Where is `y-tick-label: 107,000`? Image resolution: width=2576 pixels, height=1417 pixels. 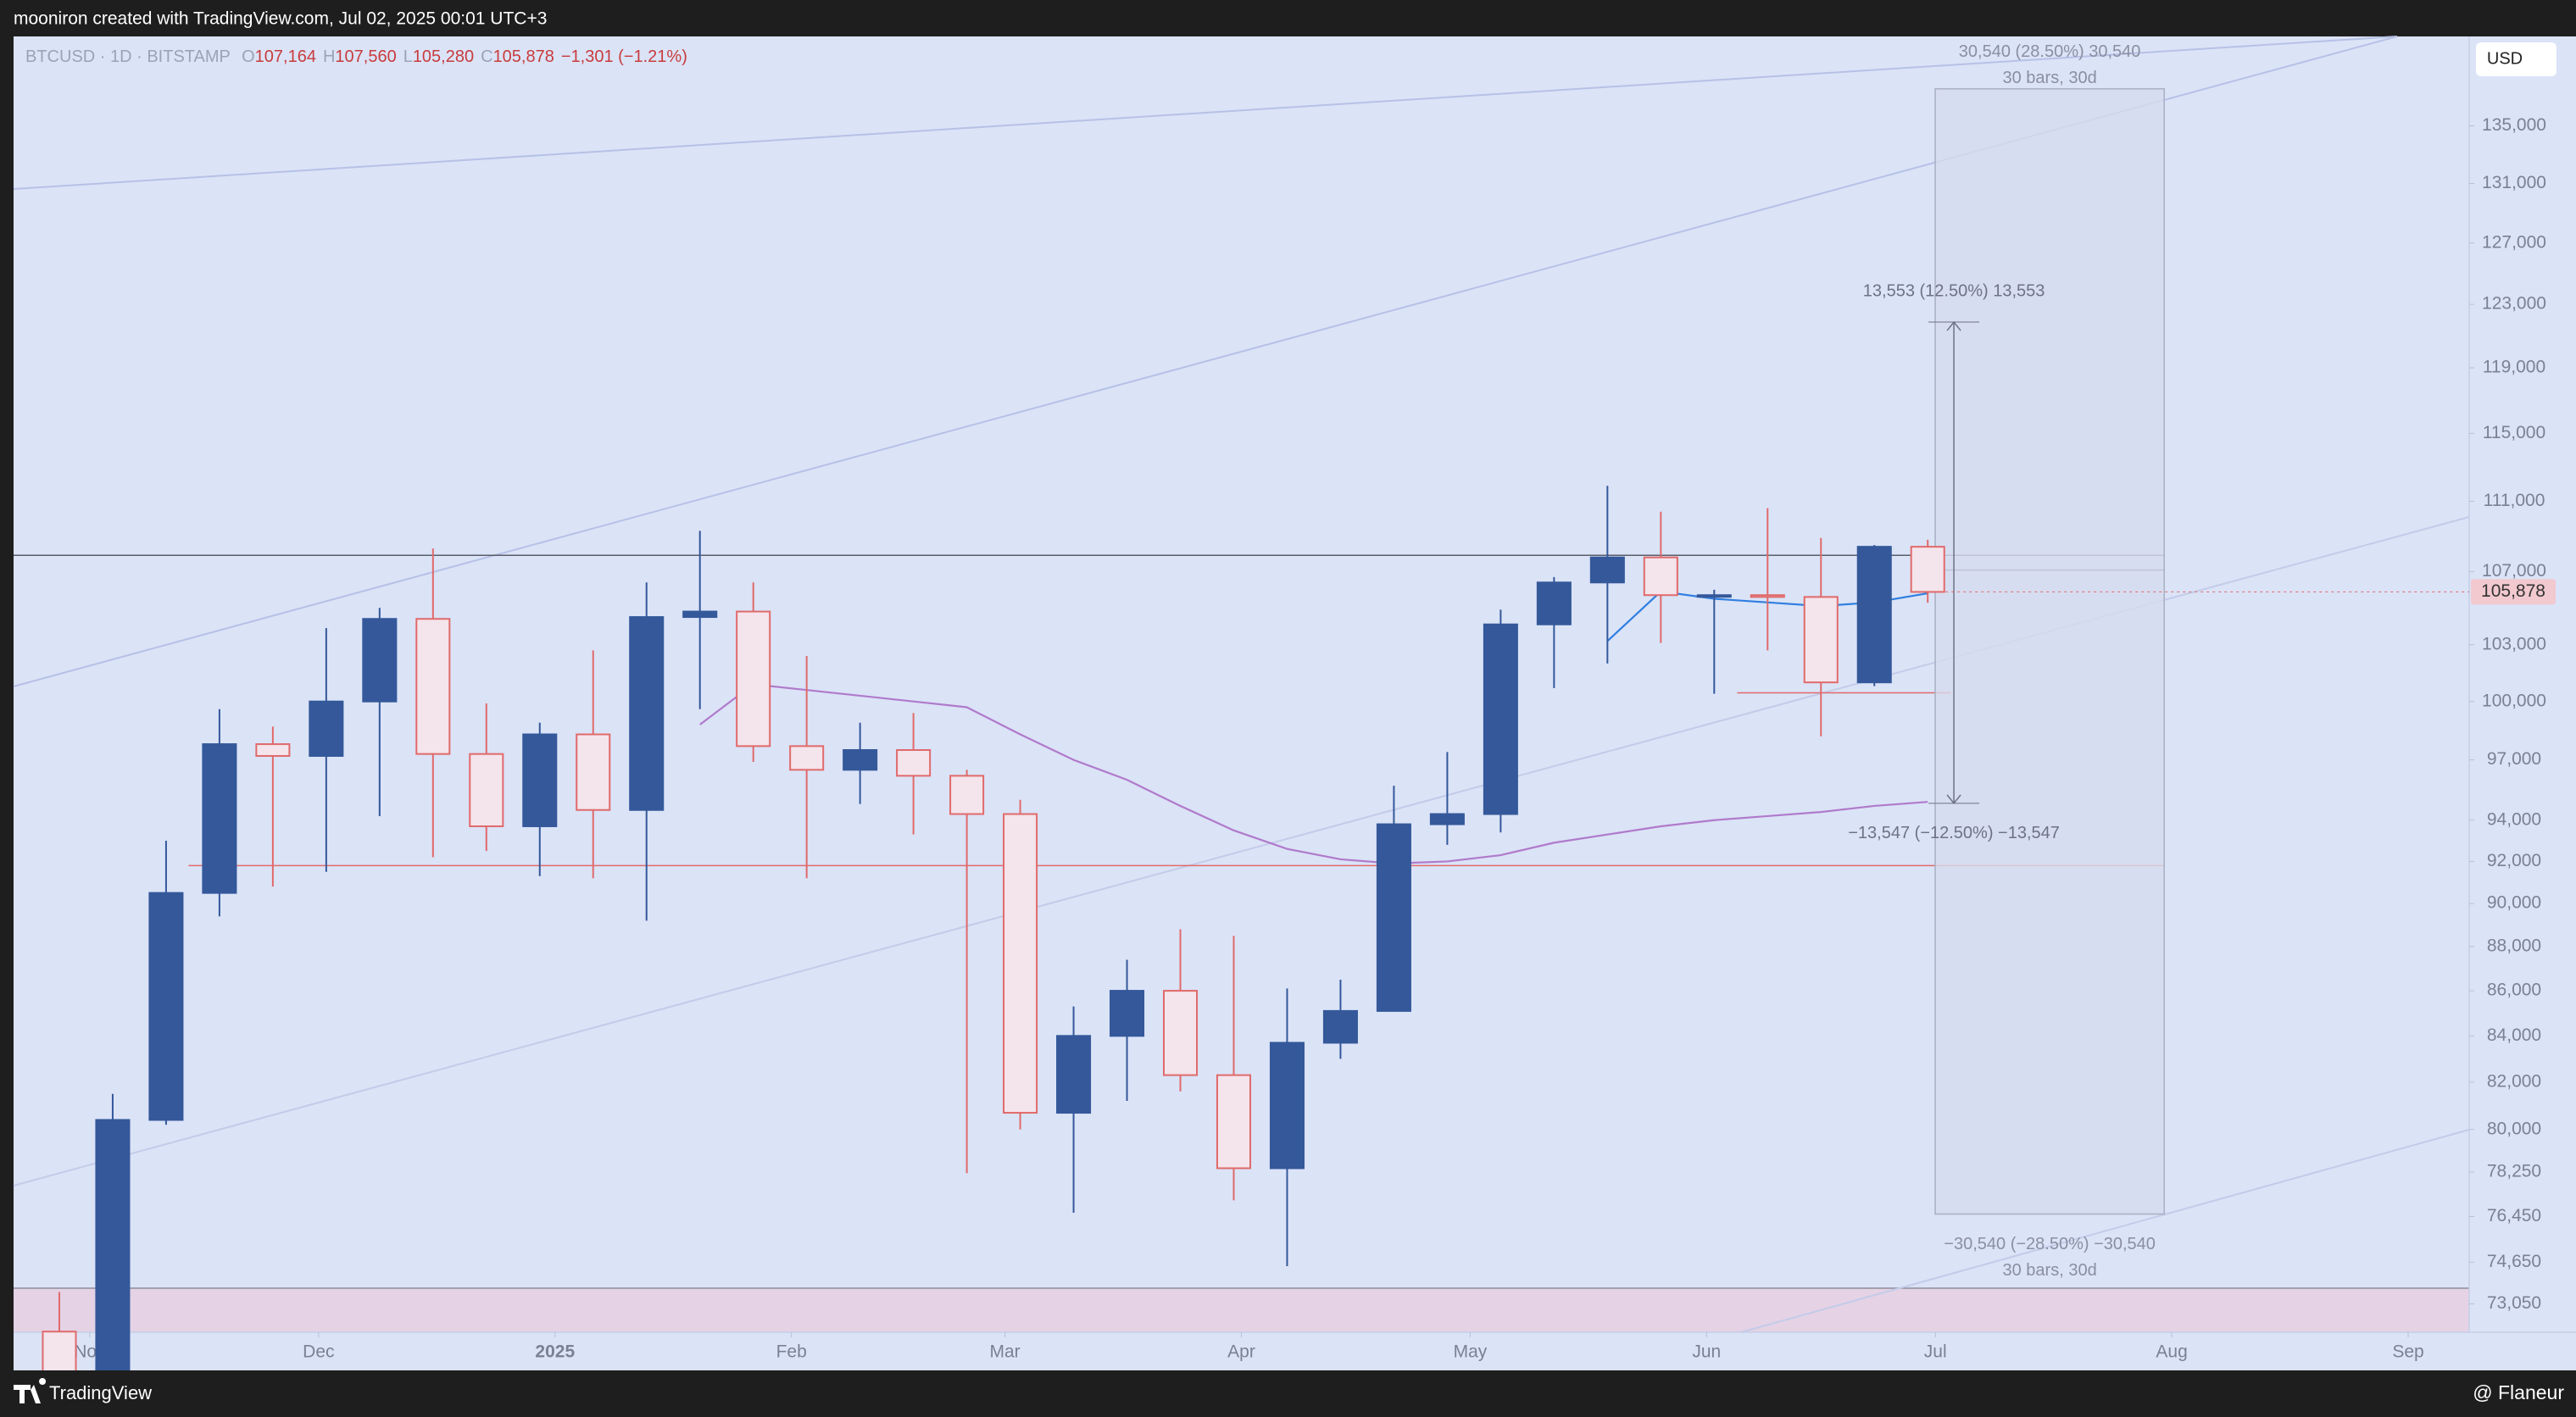 y-tick-label: 107,000 is located at coordinates (2514, 571).